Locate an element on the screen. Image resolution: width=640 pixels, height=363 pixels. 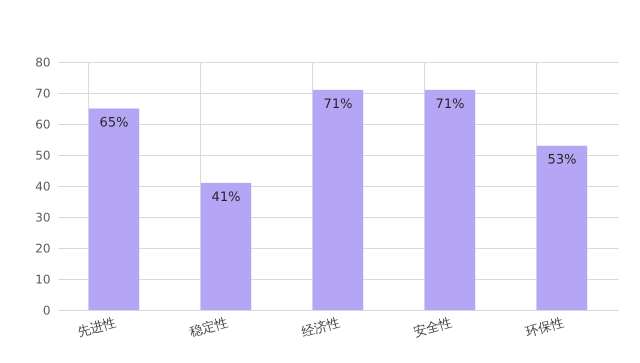
x-tick-label: 稳定性 is located at coordinates (209, 328).